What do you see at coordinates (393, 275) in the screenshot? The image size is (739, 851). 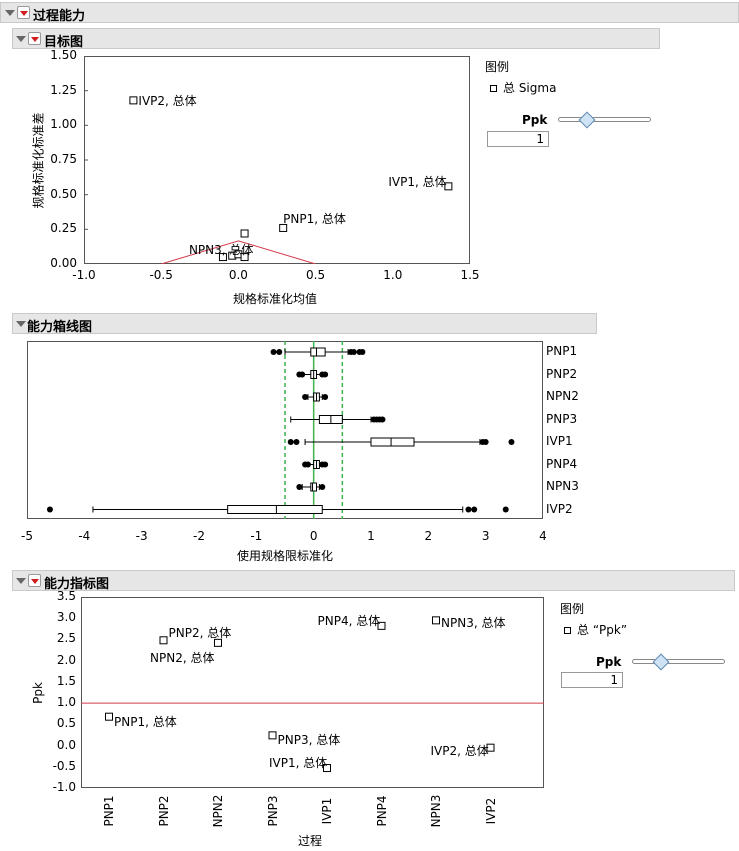 I see `goal-x-tick-label: 1.0` at bounding box center [393, 275].